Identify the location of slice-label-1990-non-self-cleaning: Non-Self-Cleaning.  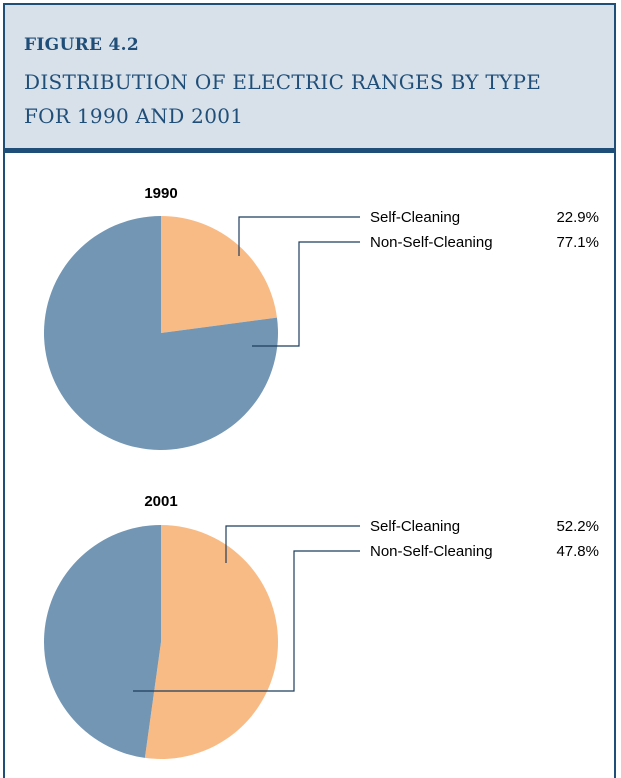
(431, 242).